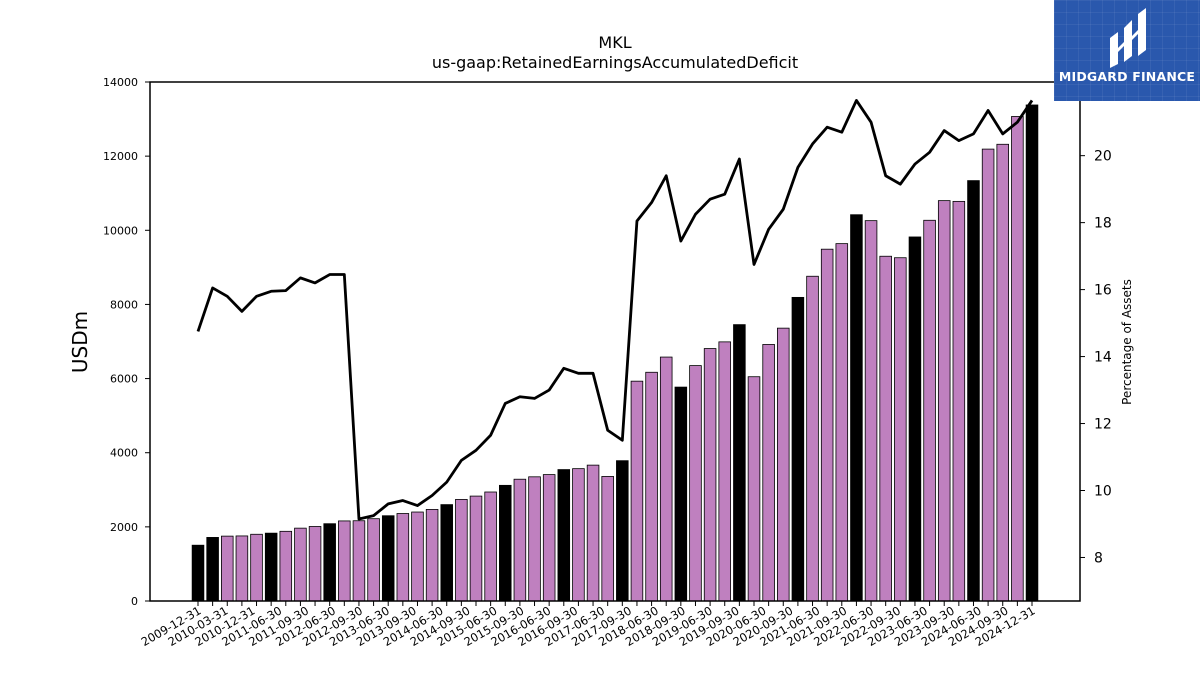  What do you see at coordinates (1103, 157) in the screenshot?
I see `y-right-tick-label: 20` at bounding box center [1103, 157].